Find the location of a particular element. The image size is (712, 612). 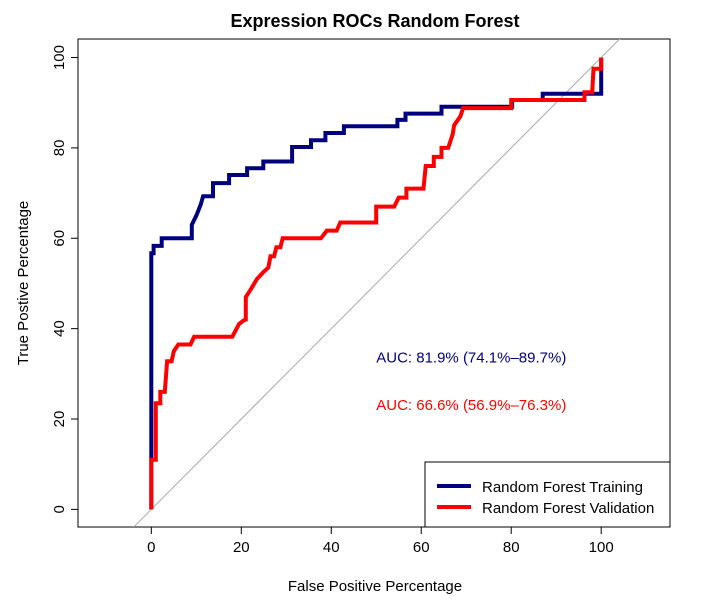

y-tick-label: 60 is located at coordinates (59, 238).